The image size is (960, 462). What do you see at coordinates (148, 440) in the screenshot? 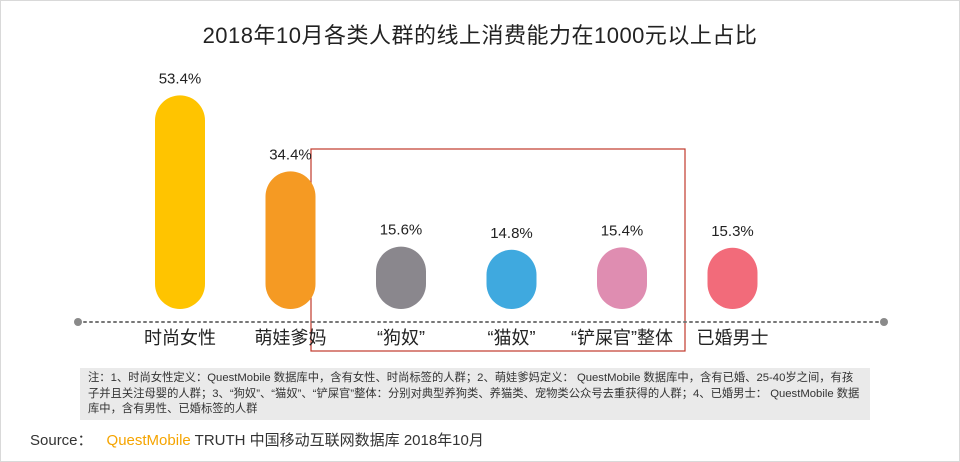
I see `source-brand: QuestMobile` at bounding box center [148, 440].